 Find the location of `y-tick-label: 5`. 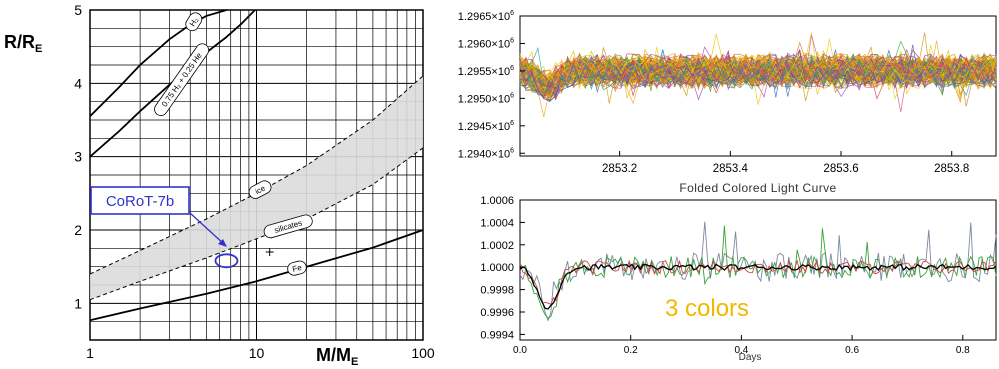

y-tick-label: 5 is located at coordinates (78, 10).